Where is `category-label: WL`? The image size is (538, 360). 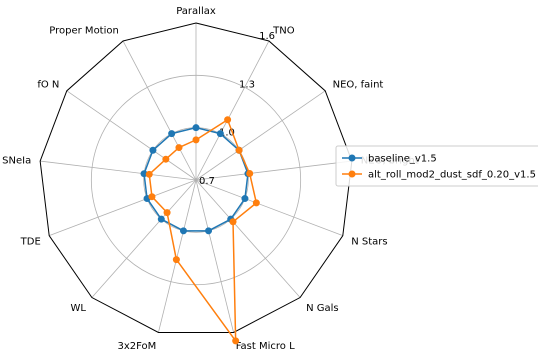 category-label: WL is located at coordinates (78, 308).